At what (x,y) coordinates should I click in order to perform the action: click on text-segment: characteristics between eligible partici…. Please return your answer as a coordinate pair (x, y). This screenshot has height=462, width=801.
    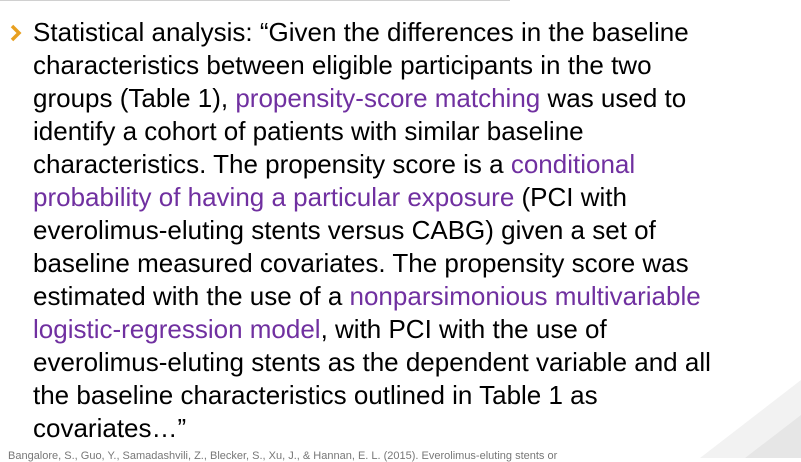
    Looking at the image, I should click on (342, 65).